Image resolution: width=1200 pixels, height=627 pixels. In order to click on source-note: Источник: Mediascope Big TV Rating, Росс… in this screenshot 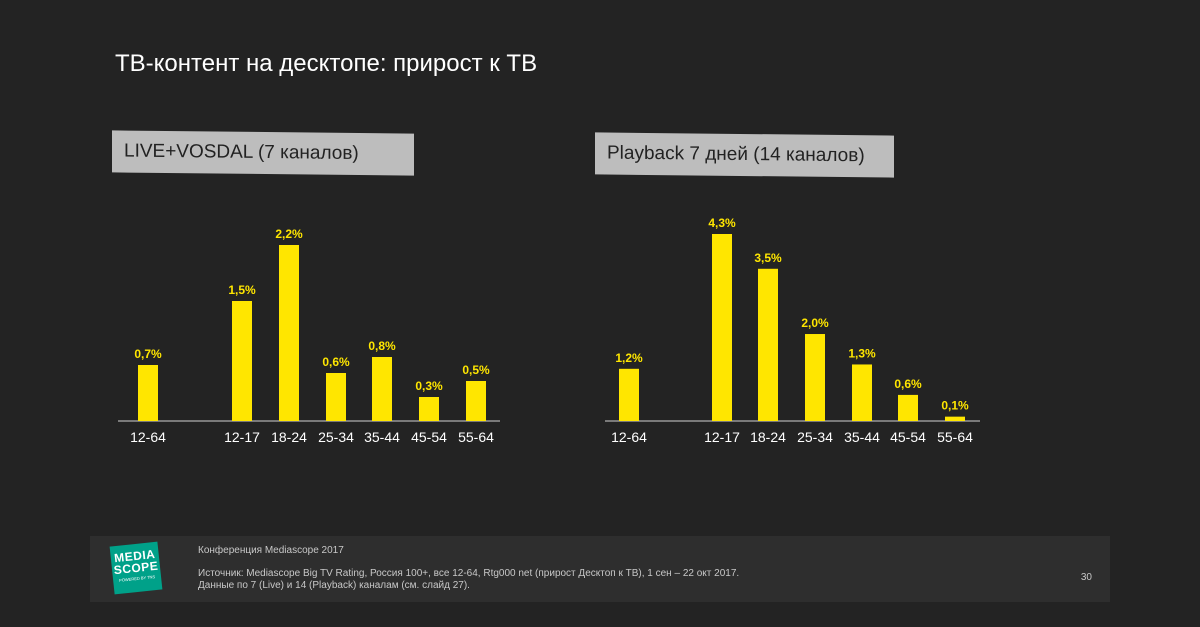, I will do `click(468, 580)`.